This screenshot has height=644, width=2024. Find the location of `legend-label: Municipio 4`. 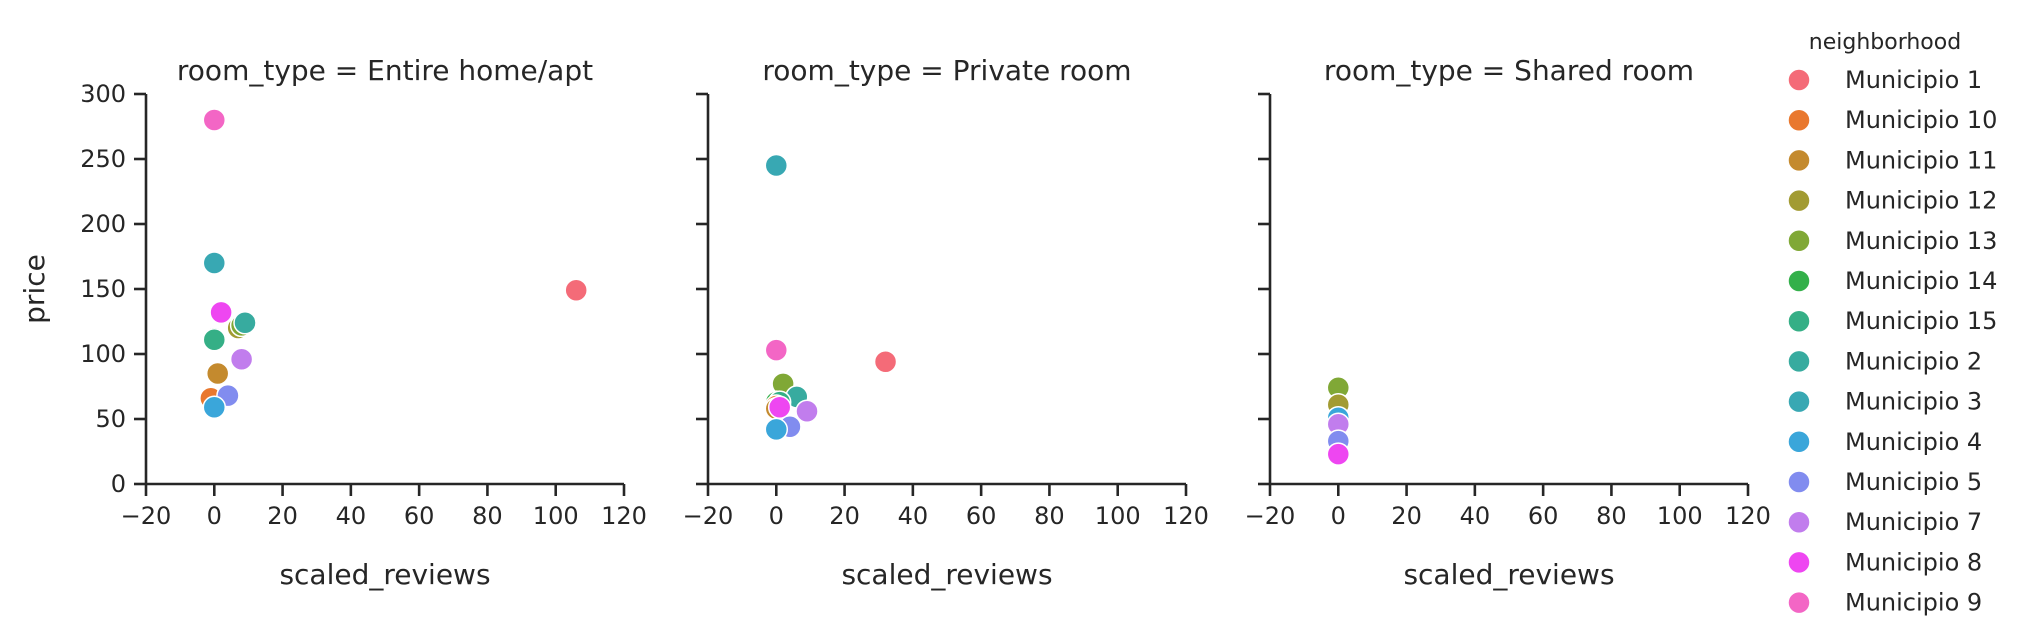

legend-label: Municipio 4 is located at coordinates (1913, 442).